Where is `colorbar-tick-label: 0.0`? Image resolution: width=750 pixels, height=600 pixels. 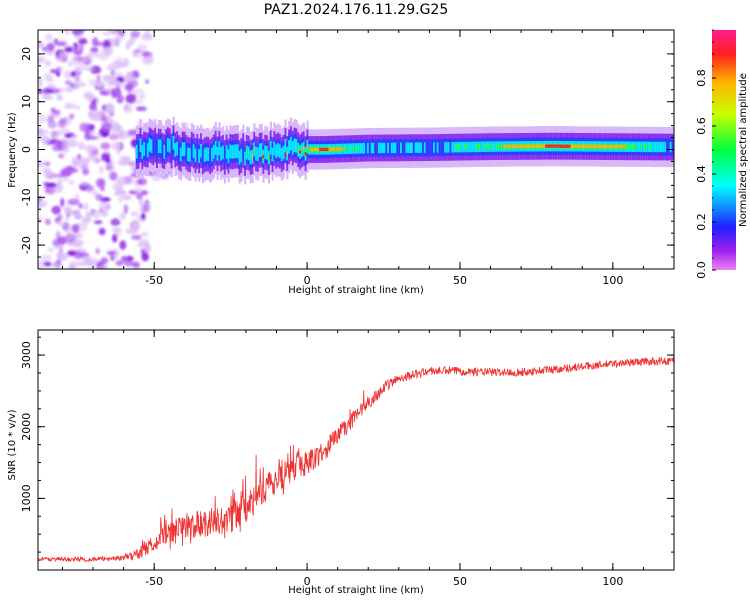 colorbar-tick-label: 0.0 is located at coordinates (701, 270).